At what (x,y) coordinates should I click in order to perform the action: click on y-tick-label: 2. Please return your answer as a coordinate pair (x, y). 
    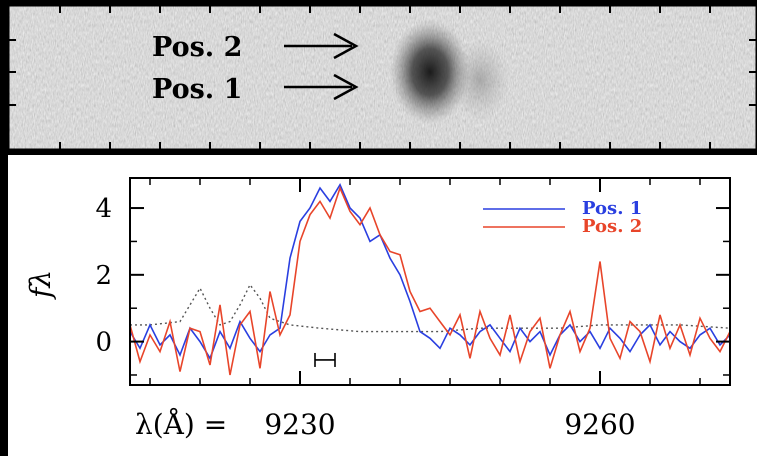
    Looking at the image, I should click on (103, 276).